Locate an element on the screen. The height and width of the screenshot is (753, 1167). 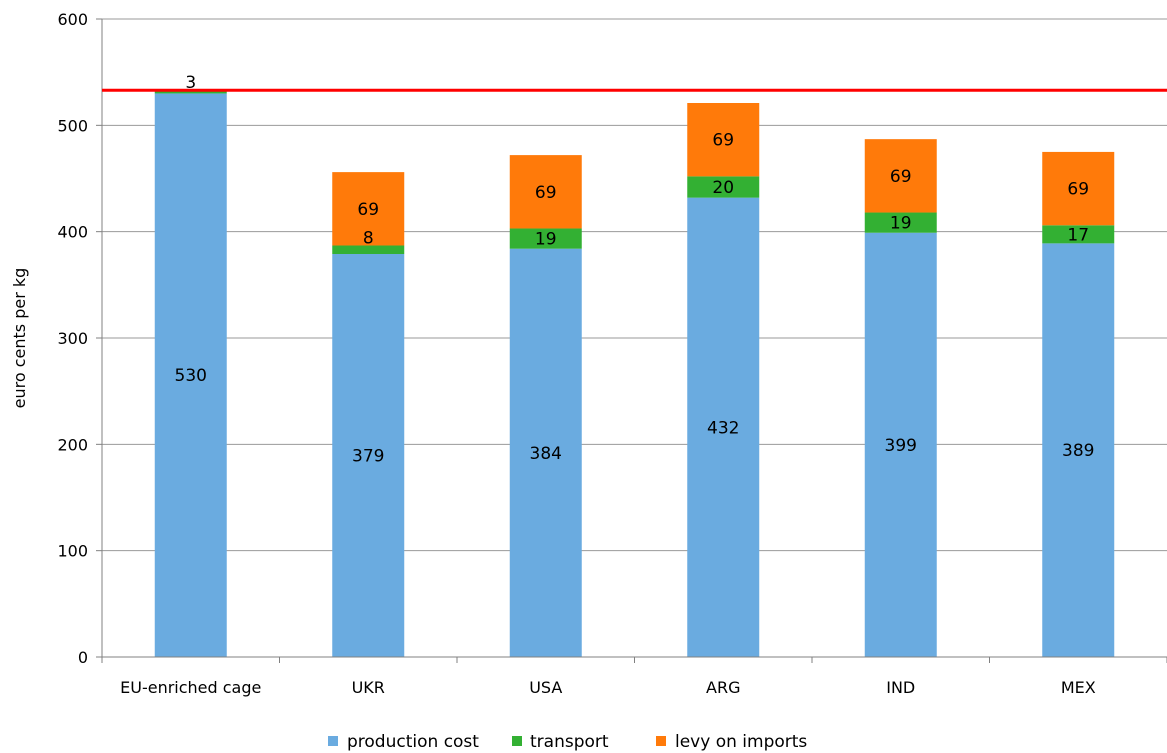
legend-swatch-production-cost is located at coordinates (333, 741).